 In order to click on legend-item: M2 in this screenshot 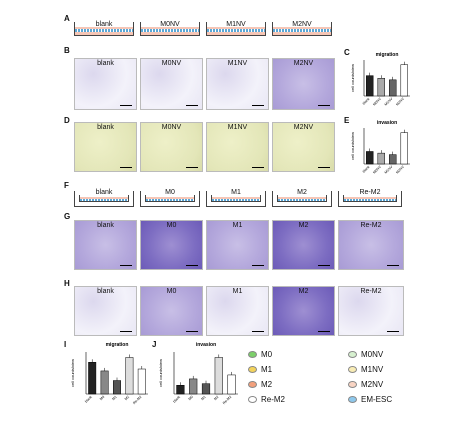, I will do `click(260, 384)`.